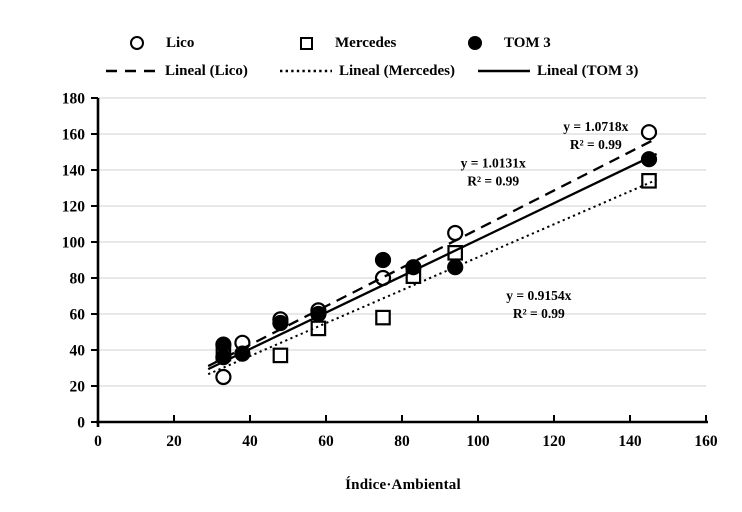  Describe the element at coordinates (402, 441) in the screenshot. I see `x-tick-label: 80` at that location.